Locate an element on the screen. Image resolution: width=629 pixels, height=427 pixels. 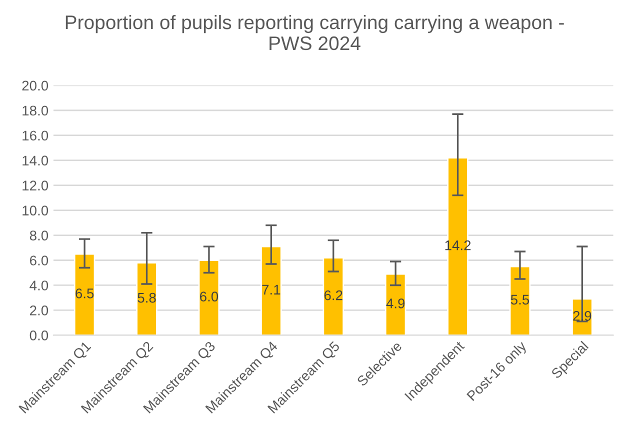
data-label: 5.5 is located at coordinates (520, 299).